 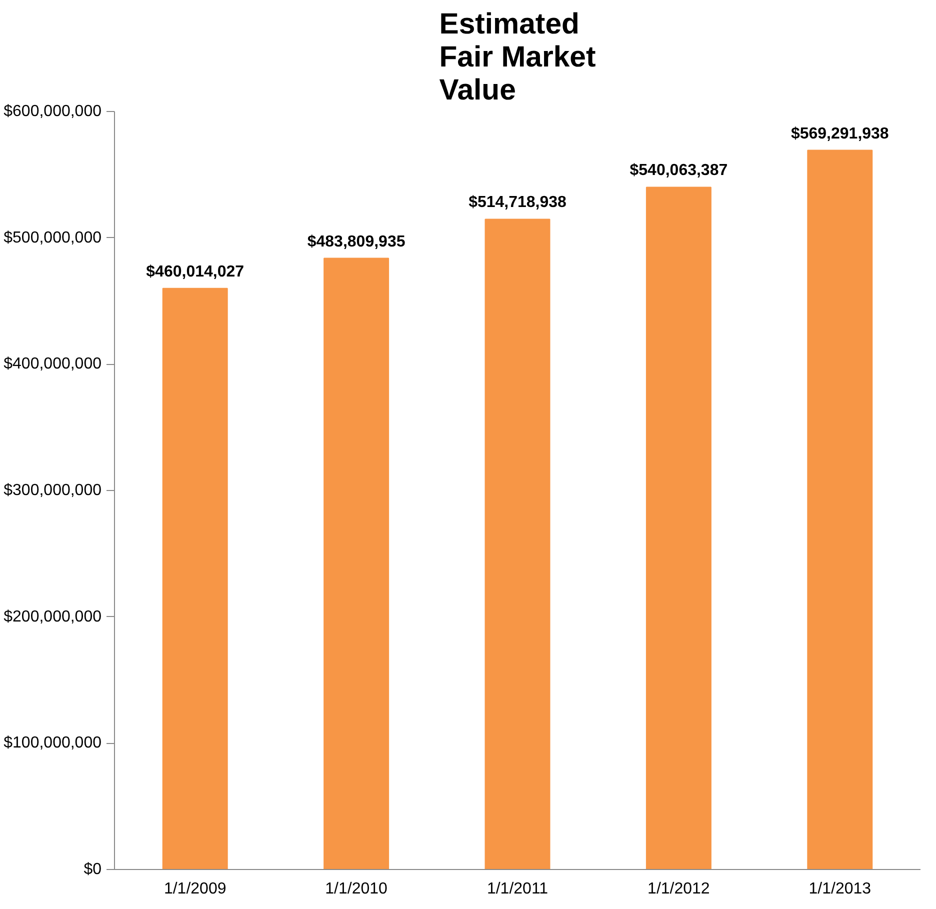 I want to click on x-tick-label: 1/1/2010, so click(x=356, y=889).